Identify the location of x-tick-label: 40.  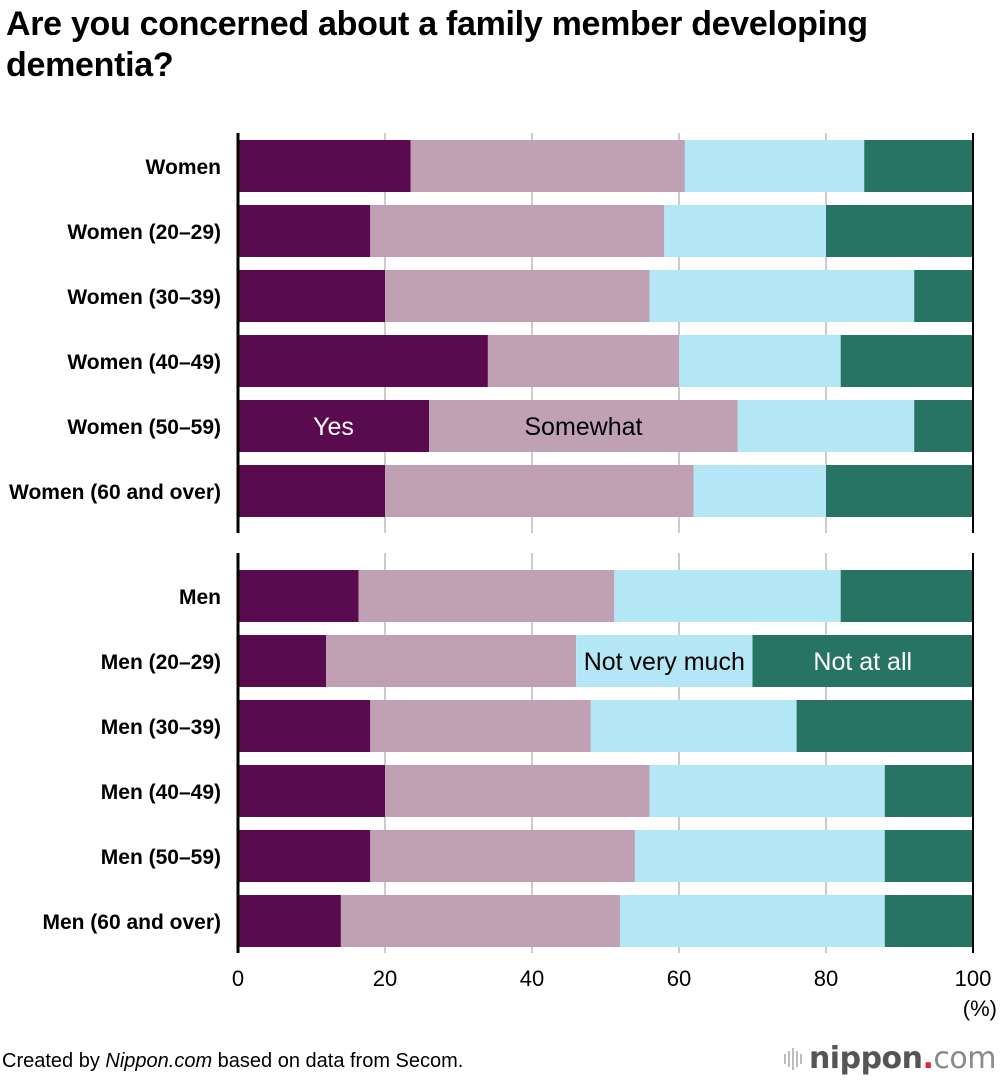
(532, 978).